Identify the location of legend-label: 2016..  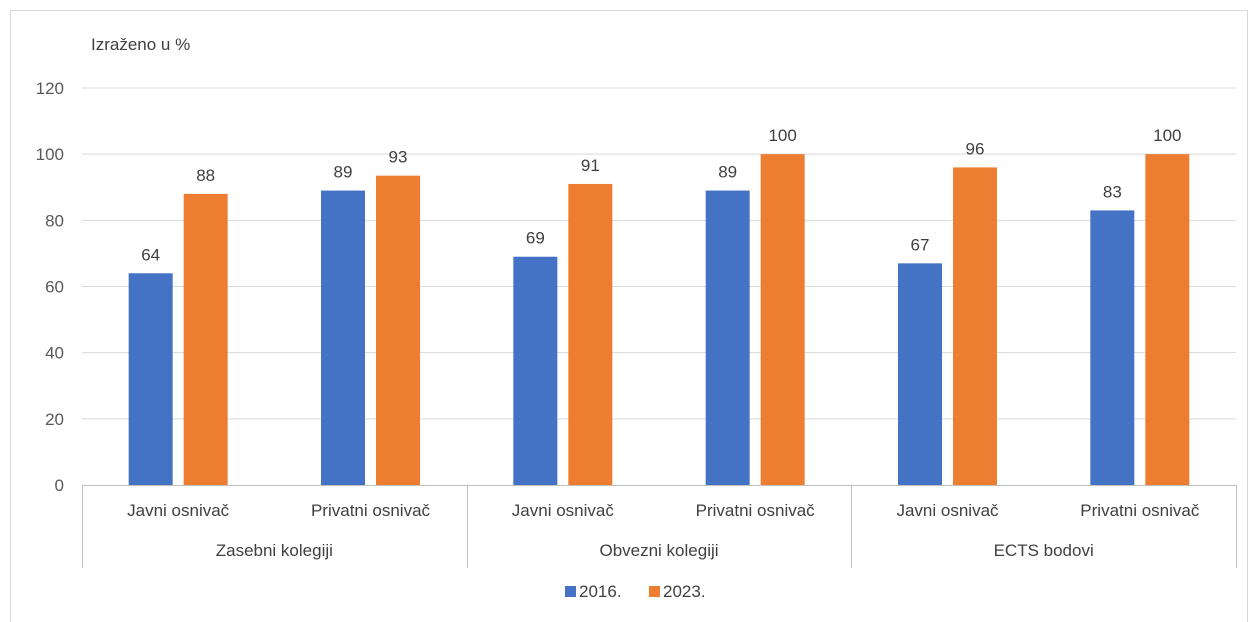
(600, 591).